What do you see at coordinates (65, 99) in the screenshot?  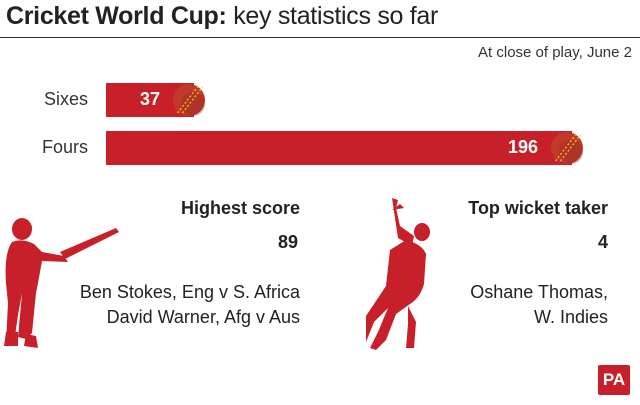 I see `bar-label-sixes: Sixes` at bounding box center [65, 99].